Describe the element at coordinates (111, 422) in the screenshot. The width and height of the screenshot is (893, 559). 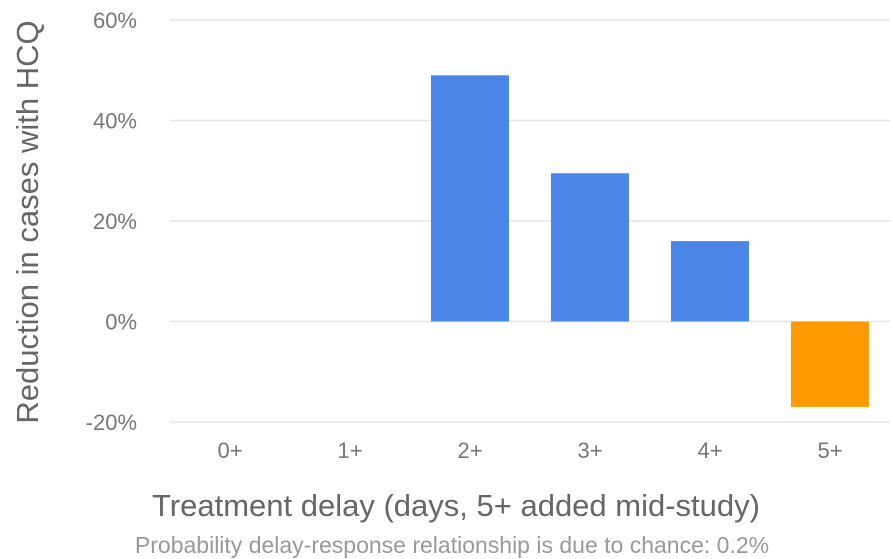
I see `y-tick-label: -20%` at that location.